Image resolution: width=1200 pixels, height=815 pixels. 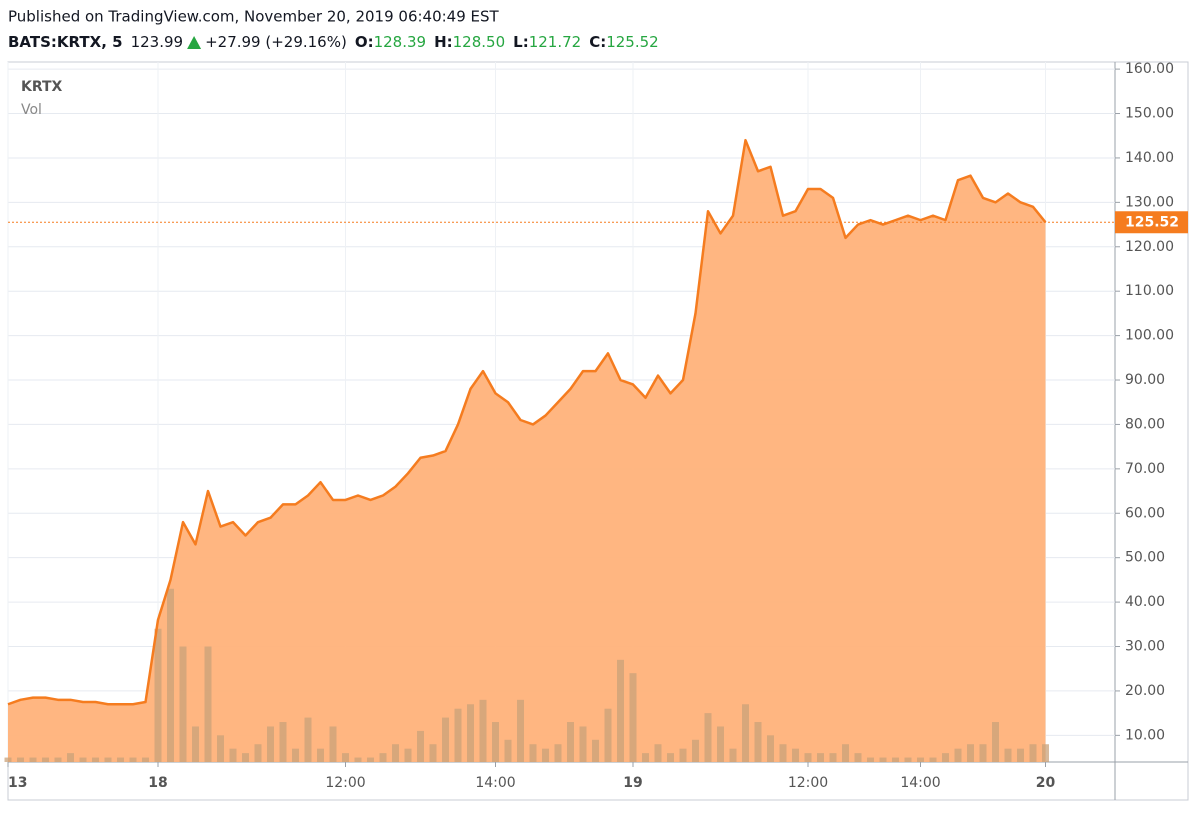 I want to click on last-price-box, so click(x=1151, y=222).